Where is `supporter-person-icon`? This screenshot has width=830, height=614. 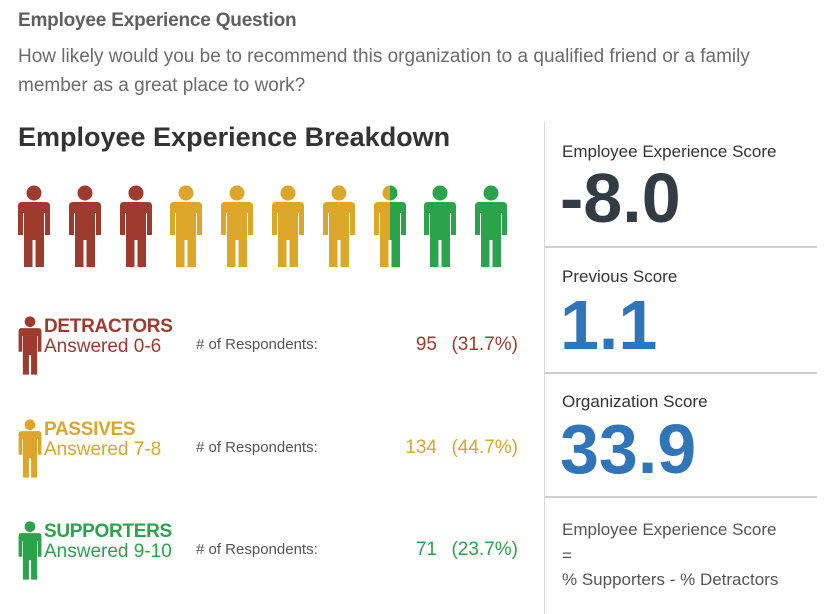
supporter-person-icon is located at coordinates (30, 551).